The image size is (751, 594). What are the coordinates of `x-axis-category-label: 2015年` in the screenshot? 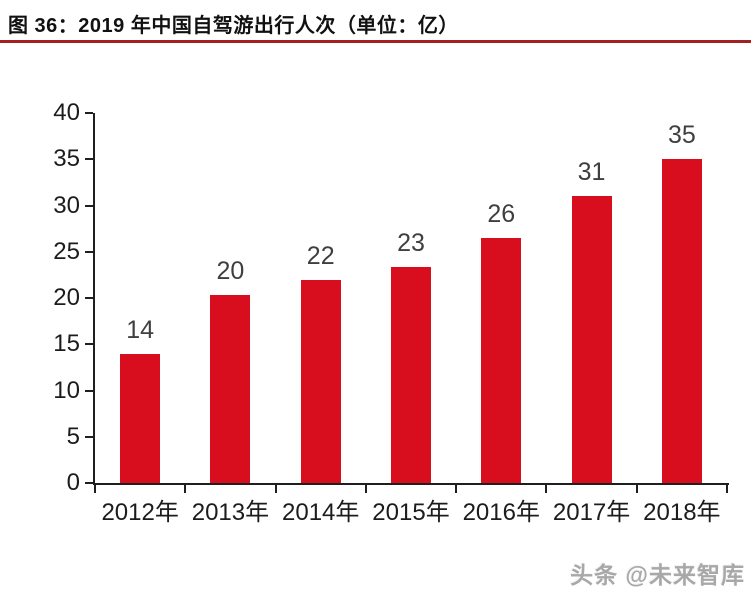 It's located at (411, 512).